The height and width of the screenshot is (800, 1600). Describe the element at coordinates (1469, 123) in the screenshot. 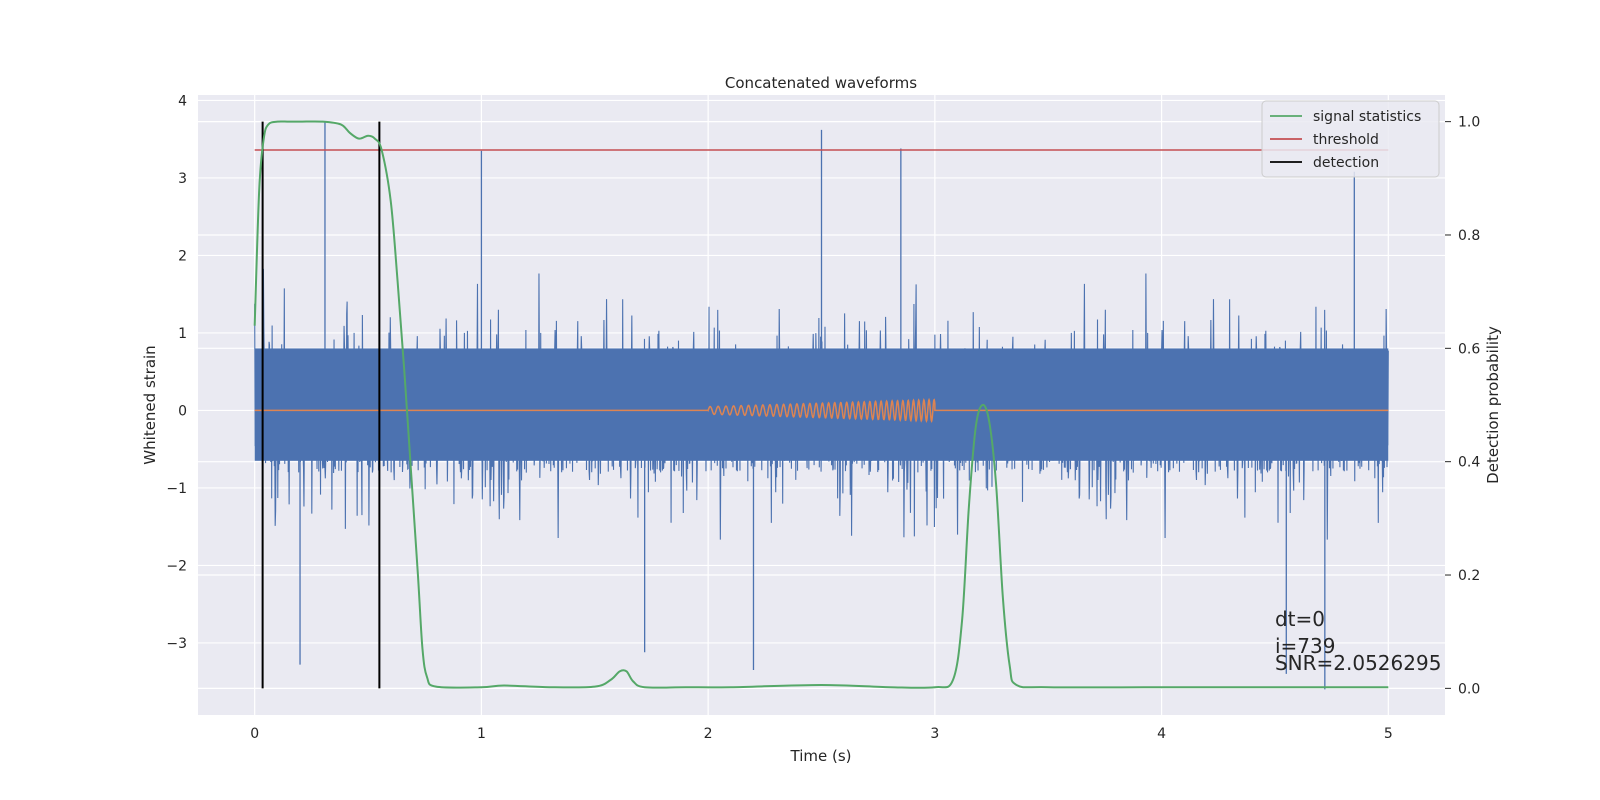

I see `y2-tick-label: 1.0` at that location.